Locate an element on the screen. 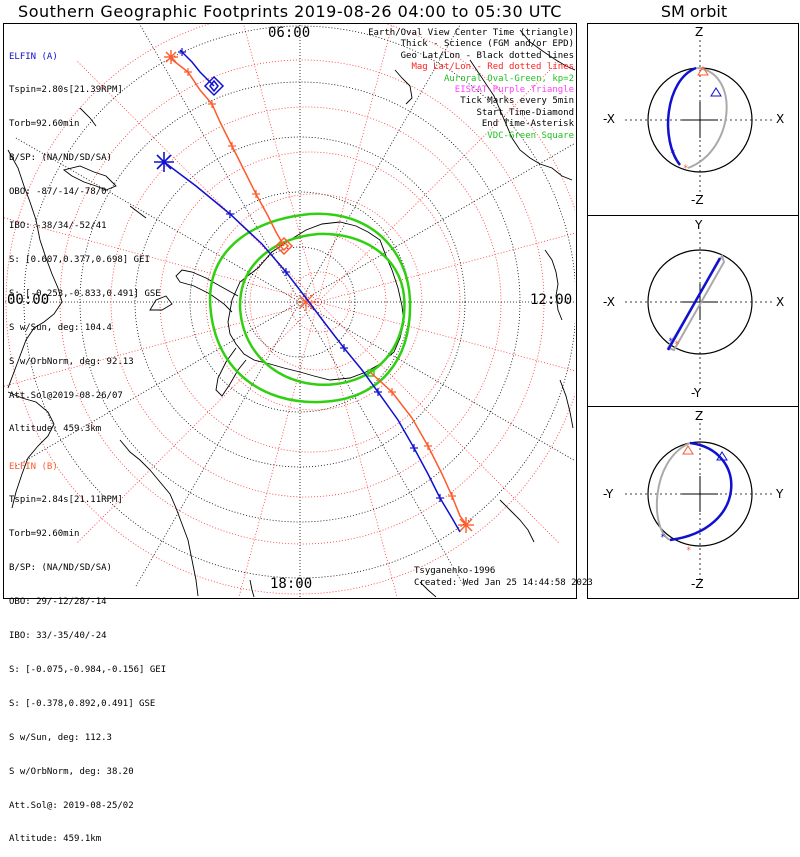 The width and height of the screenshot is (800, 857). orbit-panel-title: SM orbit is located at coordinates (694, 11).